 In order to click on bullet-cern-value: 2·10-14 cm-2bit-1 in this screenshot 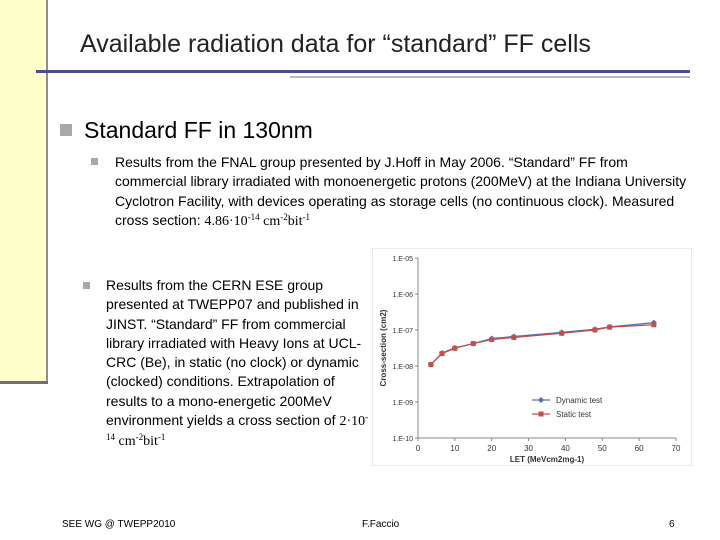, I will do `click(237, 431)`.